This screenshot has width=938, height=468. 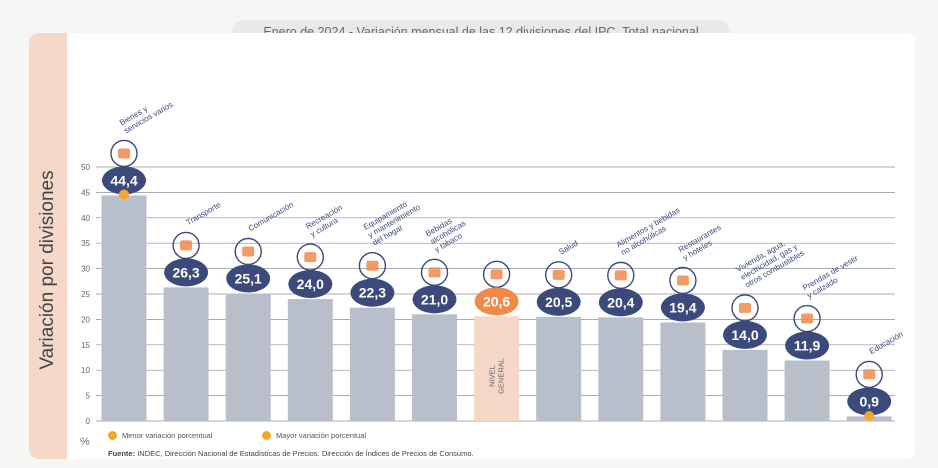 I want to click on data-label: 24,0, so click(x=310, y=284).